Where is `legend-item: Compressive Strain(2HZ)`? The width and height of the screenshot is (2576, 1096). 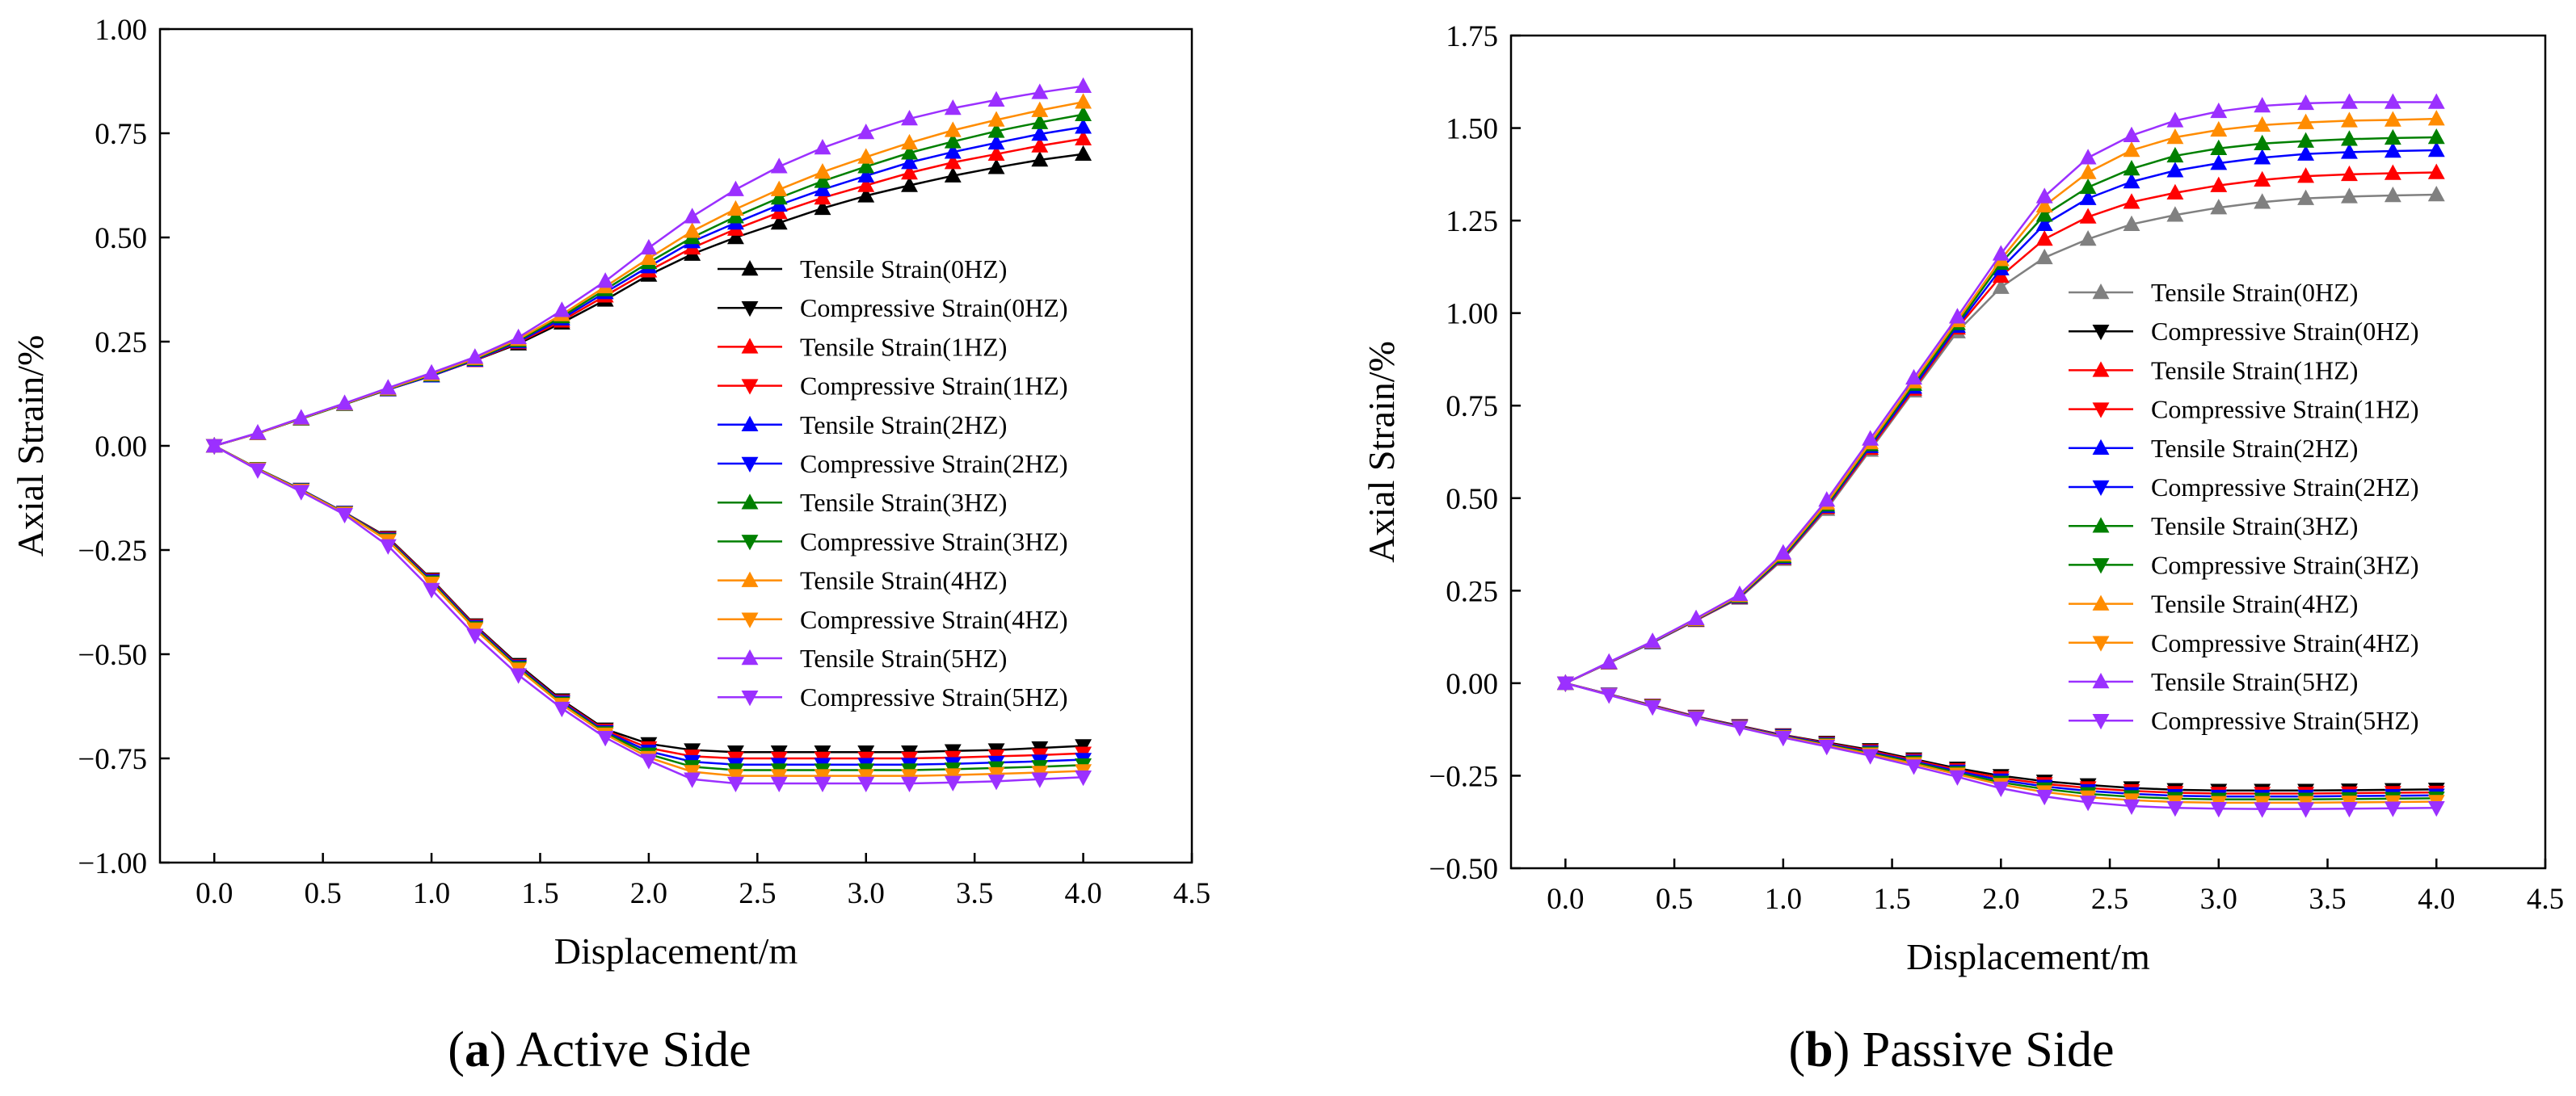
legend-item: Compressive Strain(2HZ) is located at coordinates (893, 463).